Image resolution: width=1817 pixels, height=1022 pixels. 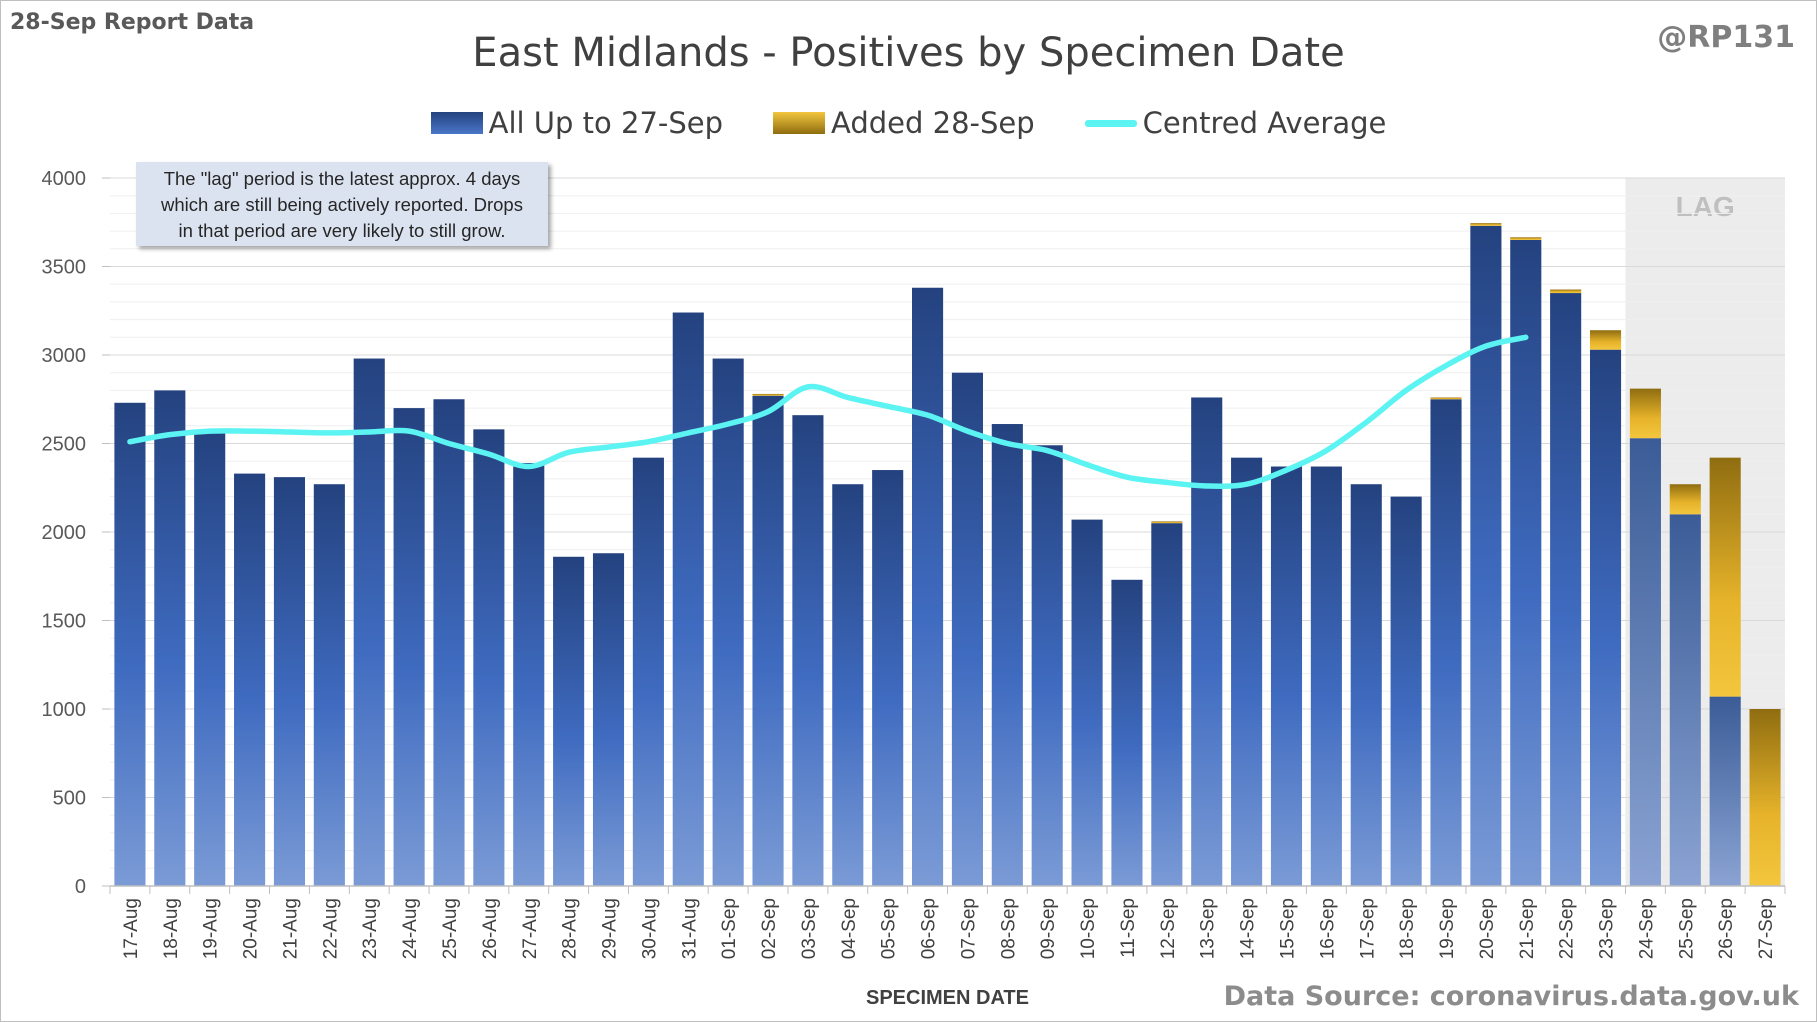 I want to click on x-tick-label: 08-Sep, so click(x=1008, y=928).